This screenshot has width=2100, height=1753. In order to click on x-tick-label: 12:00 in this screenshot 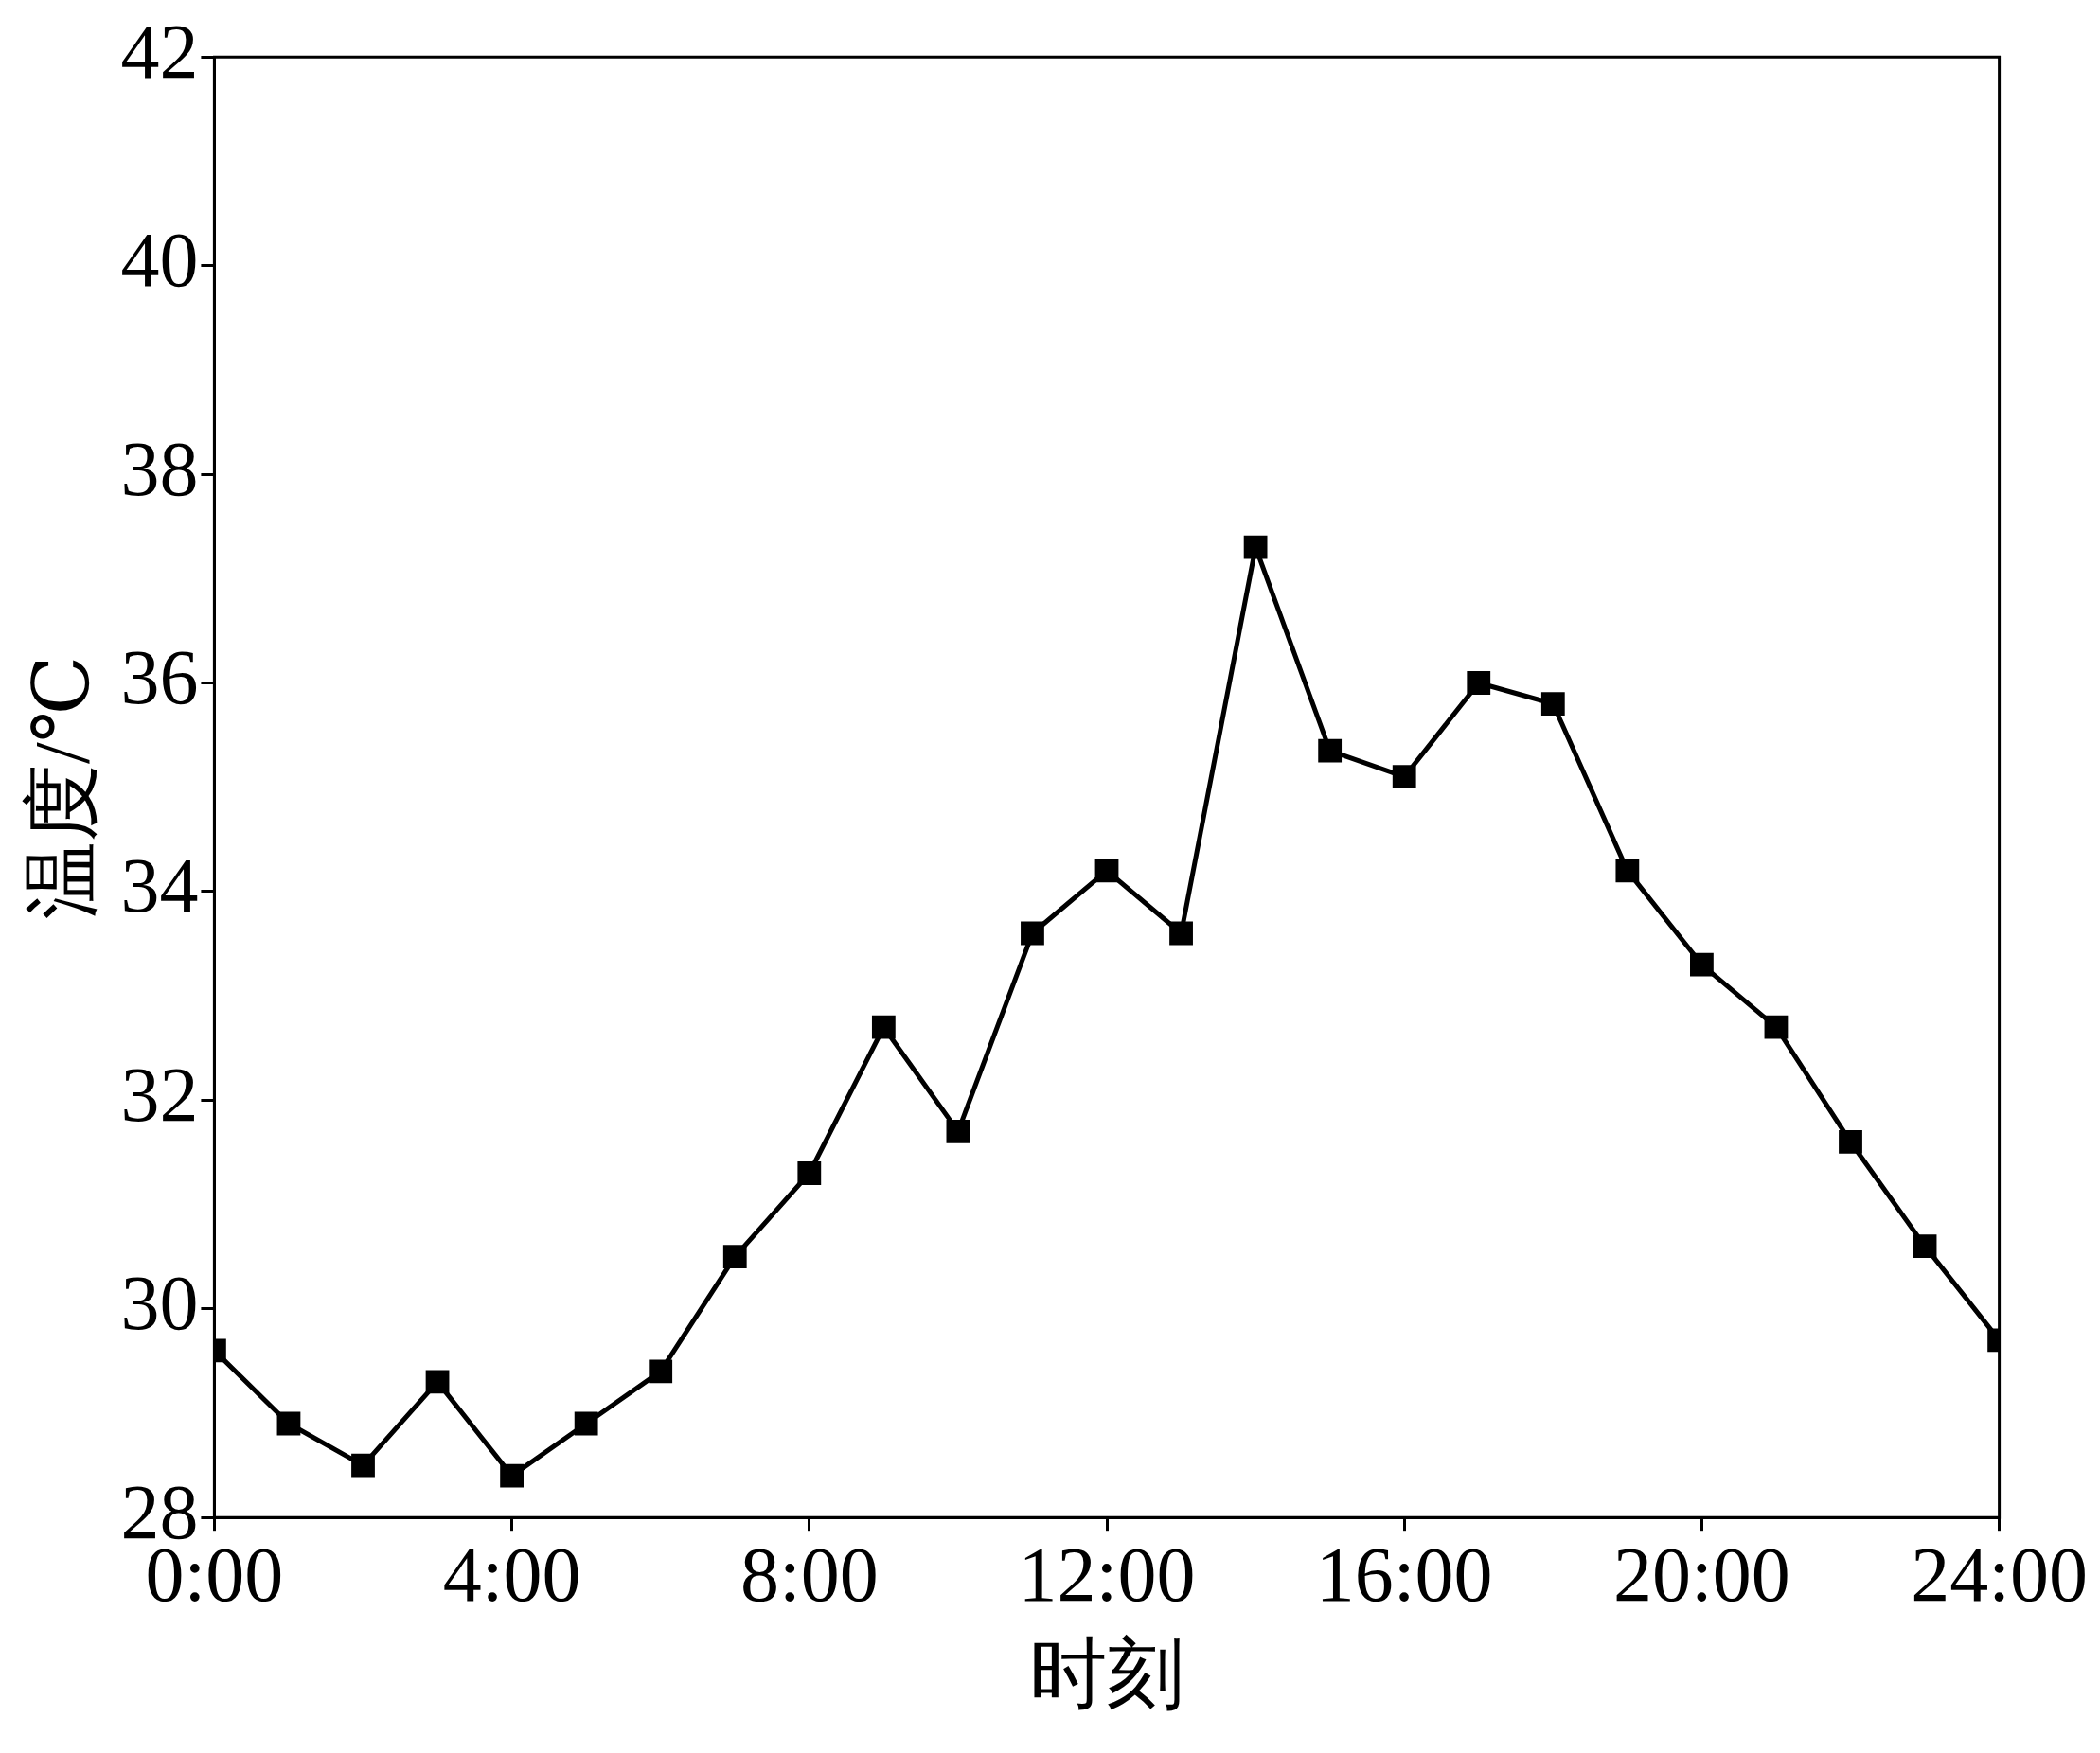, I will do `click(1107, 1574)`.